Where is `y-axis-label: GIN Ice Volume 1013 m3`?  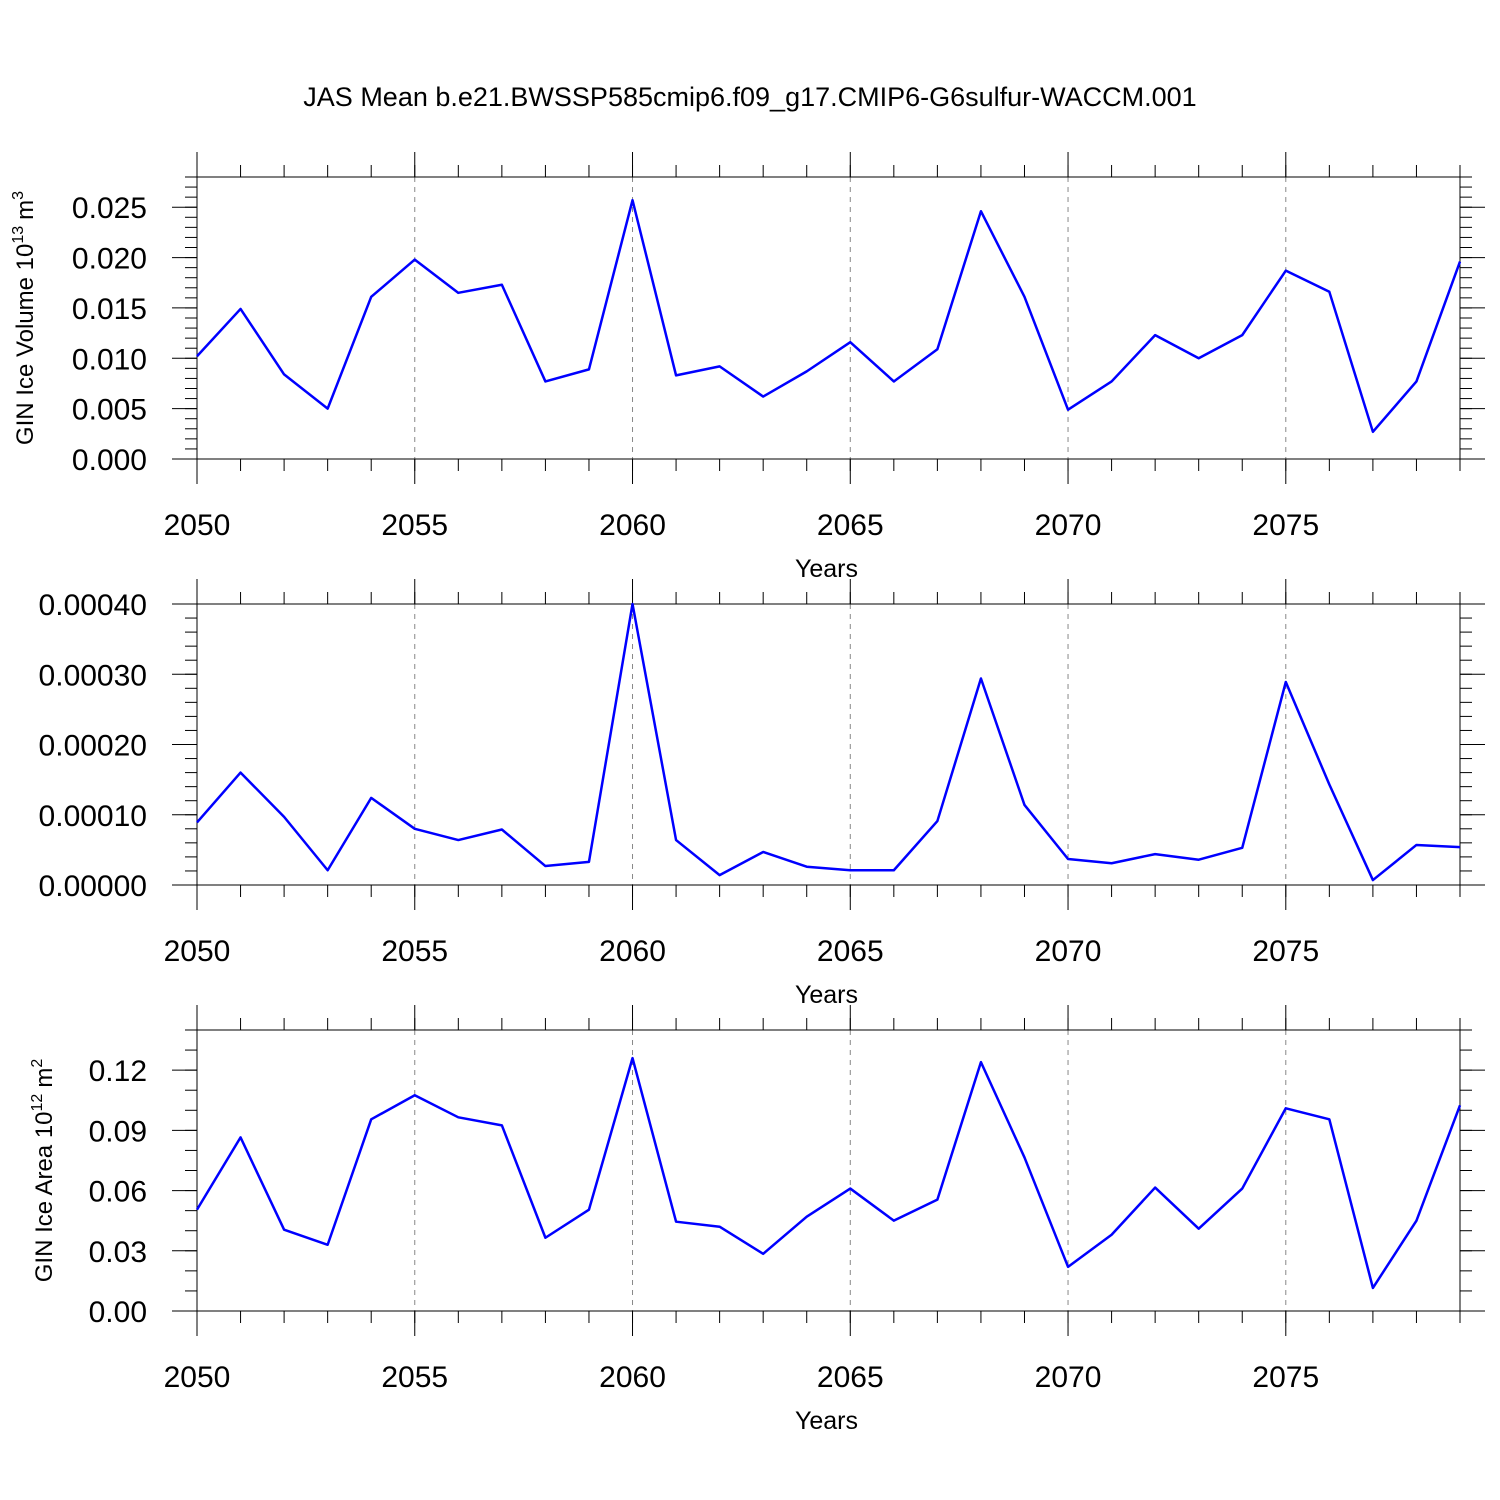 y-axis-label: GIN Ice Volume 1013 m3 is located at coordinates (24, 318).